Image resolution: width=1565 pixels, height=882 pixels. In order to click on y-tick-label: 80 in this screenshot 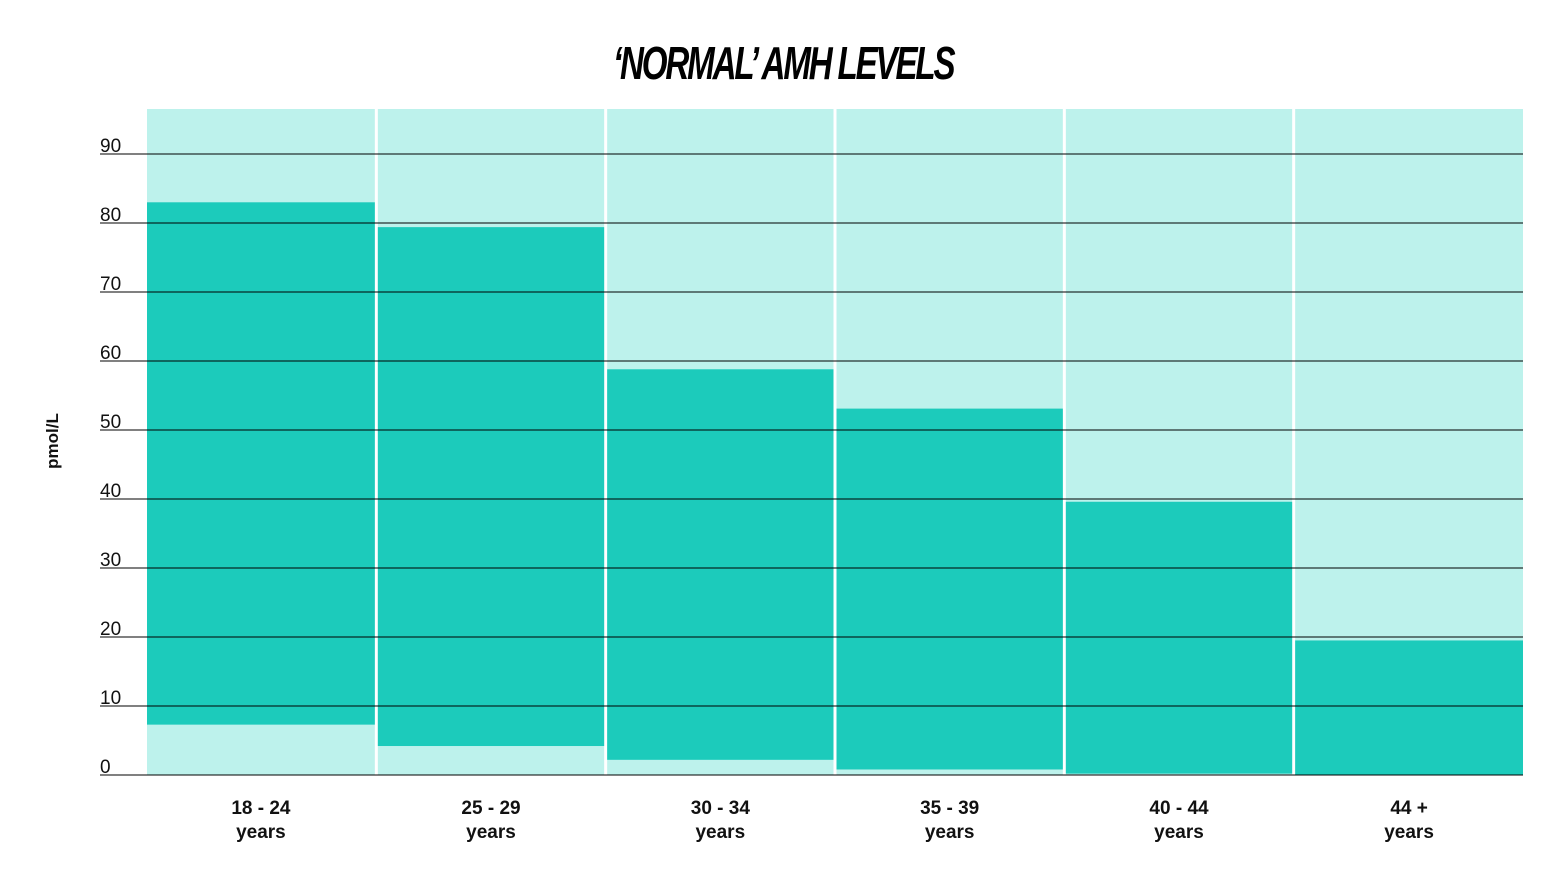, I will do `click(110, 215)`.